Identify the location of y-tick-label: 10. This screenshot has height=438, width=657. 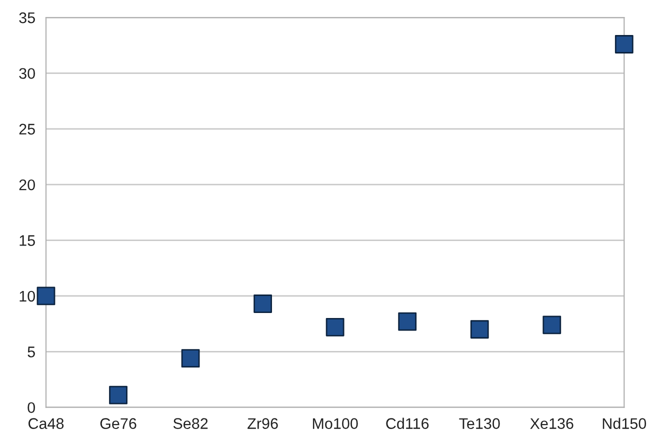
(27, 296).